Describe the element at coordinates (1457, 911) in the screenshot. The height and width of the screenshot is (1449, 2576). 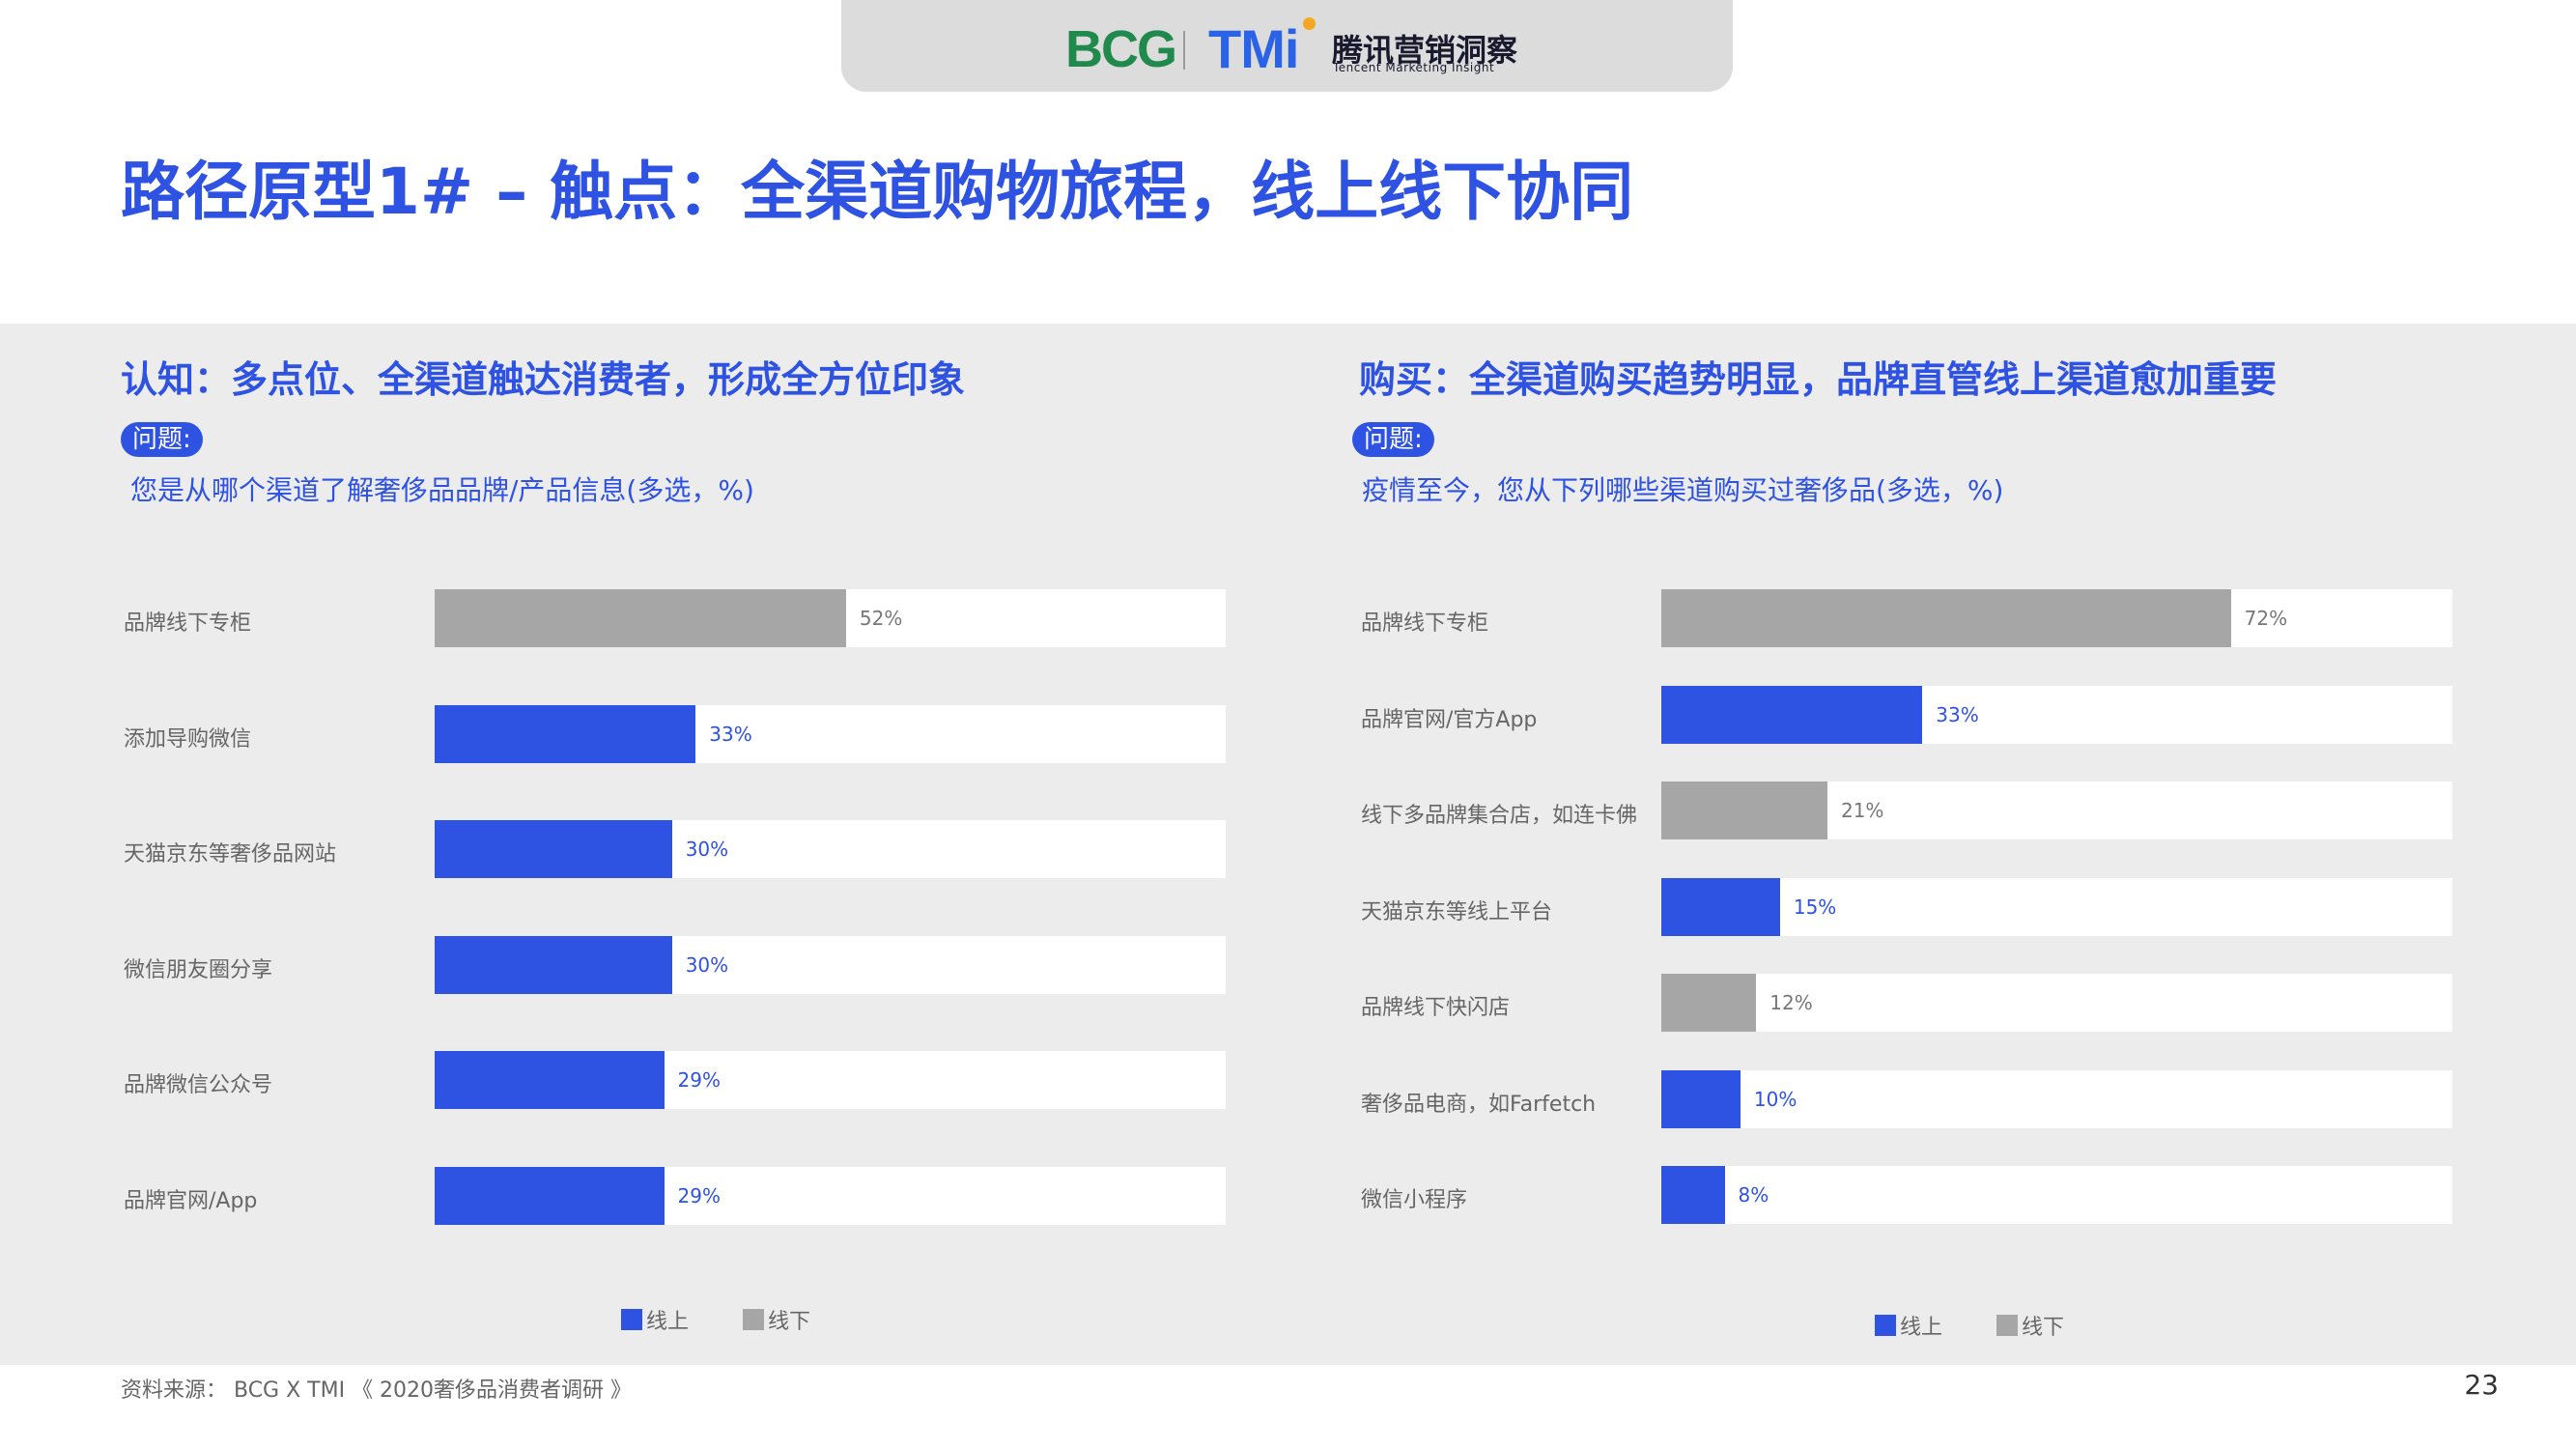
I see `category-label: 天猫京东等线上平台` at that location.